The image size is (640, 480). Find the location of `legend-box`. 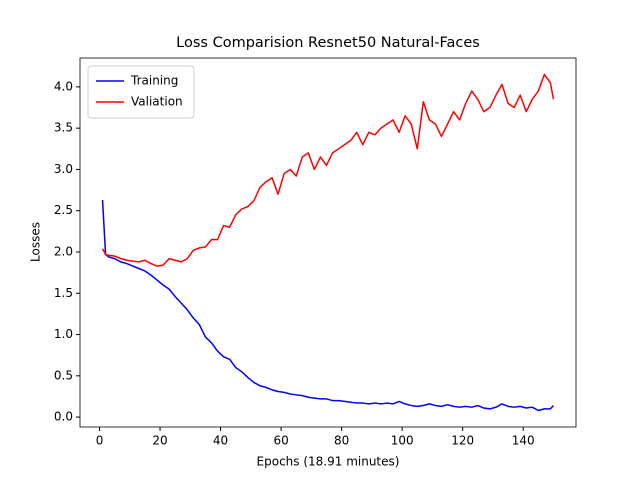

legend-box is located at coordinates (141, 92).